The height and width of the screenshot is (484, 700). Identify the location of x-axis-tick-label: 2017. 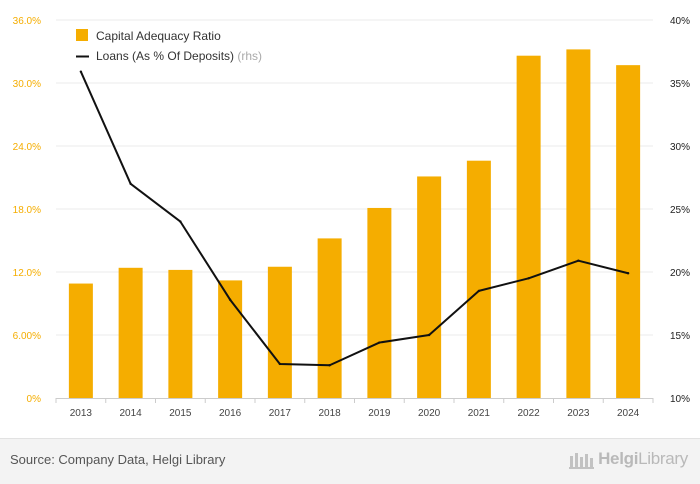
(280, 413).